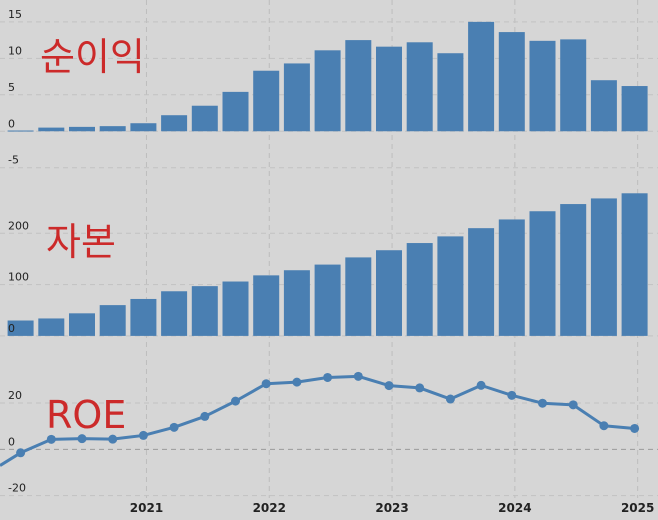  Describe the element at coordinates (81, 242) in the screenshot. I see `panel-label: 자본` at that location.